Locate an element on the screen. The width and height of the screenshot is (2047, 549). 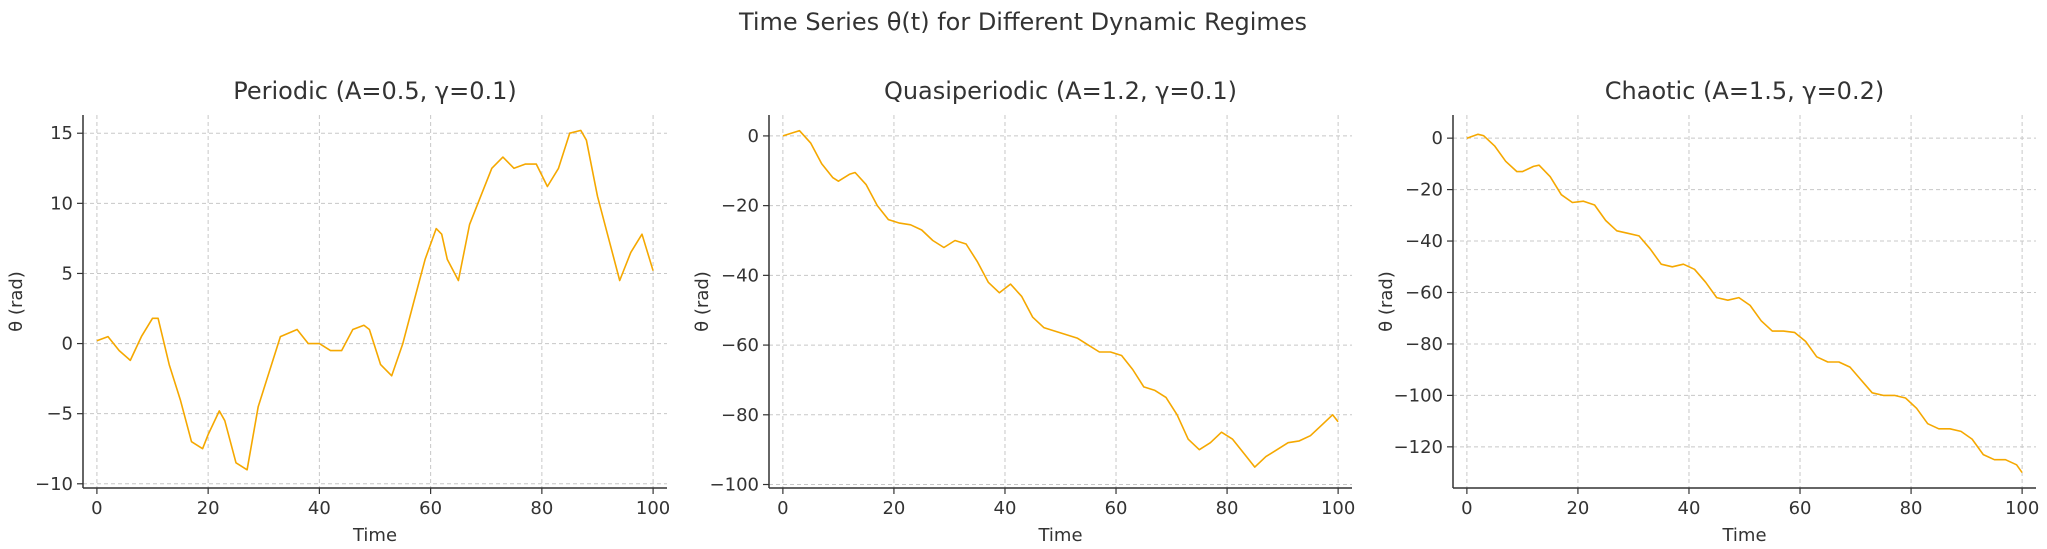
periodic-y-tick-label: 15 is located at coordinates (61, 133).